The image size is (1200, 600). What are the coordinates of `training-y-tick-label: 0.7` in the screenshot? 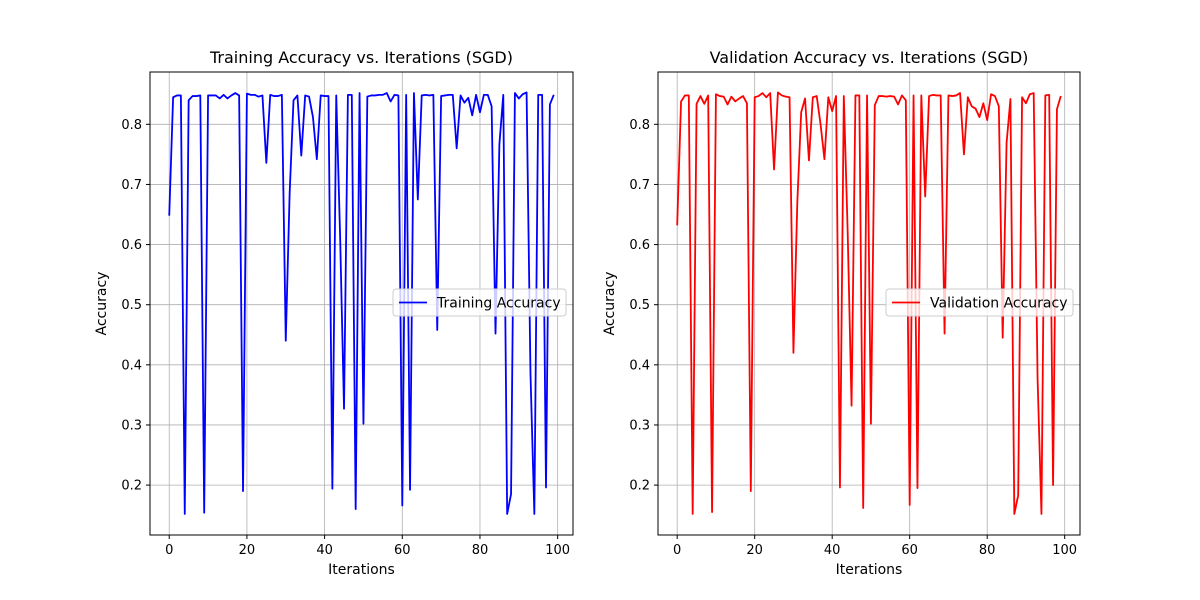 It's located at (131, 185).